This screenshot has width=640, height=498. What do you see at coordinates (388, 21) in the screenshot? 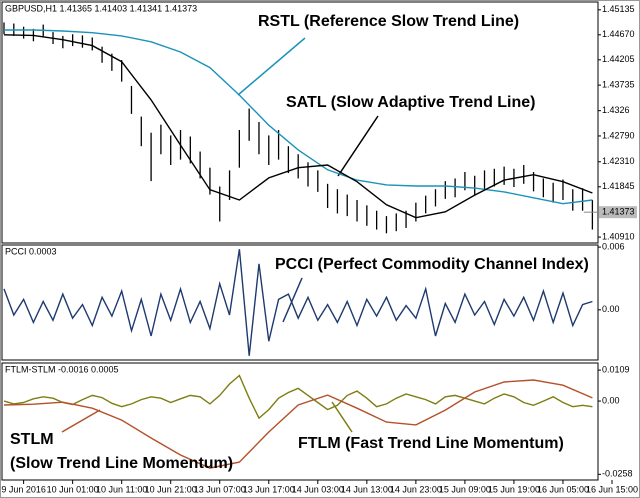
I see `series-label: RSTL (Reference Slow Trend Line)` at bounding box center [388, 21].